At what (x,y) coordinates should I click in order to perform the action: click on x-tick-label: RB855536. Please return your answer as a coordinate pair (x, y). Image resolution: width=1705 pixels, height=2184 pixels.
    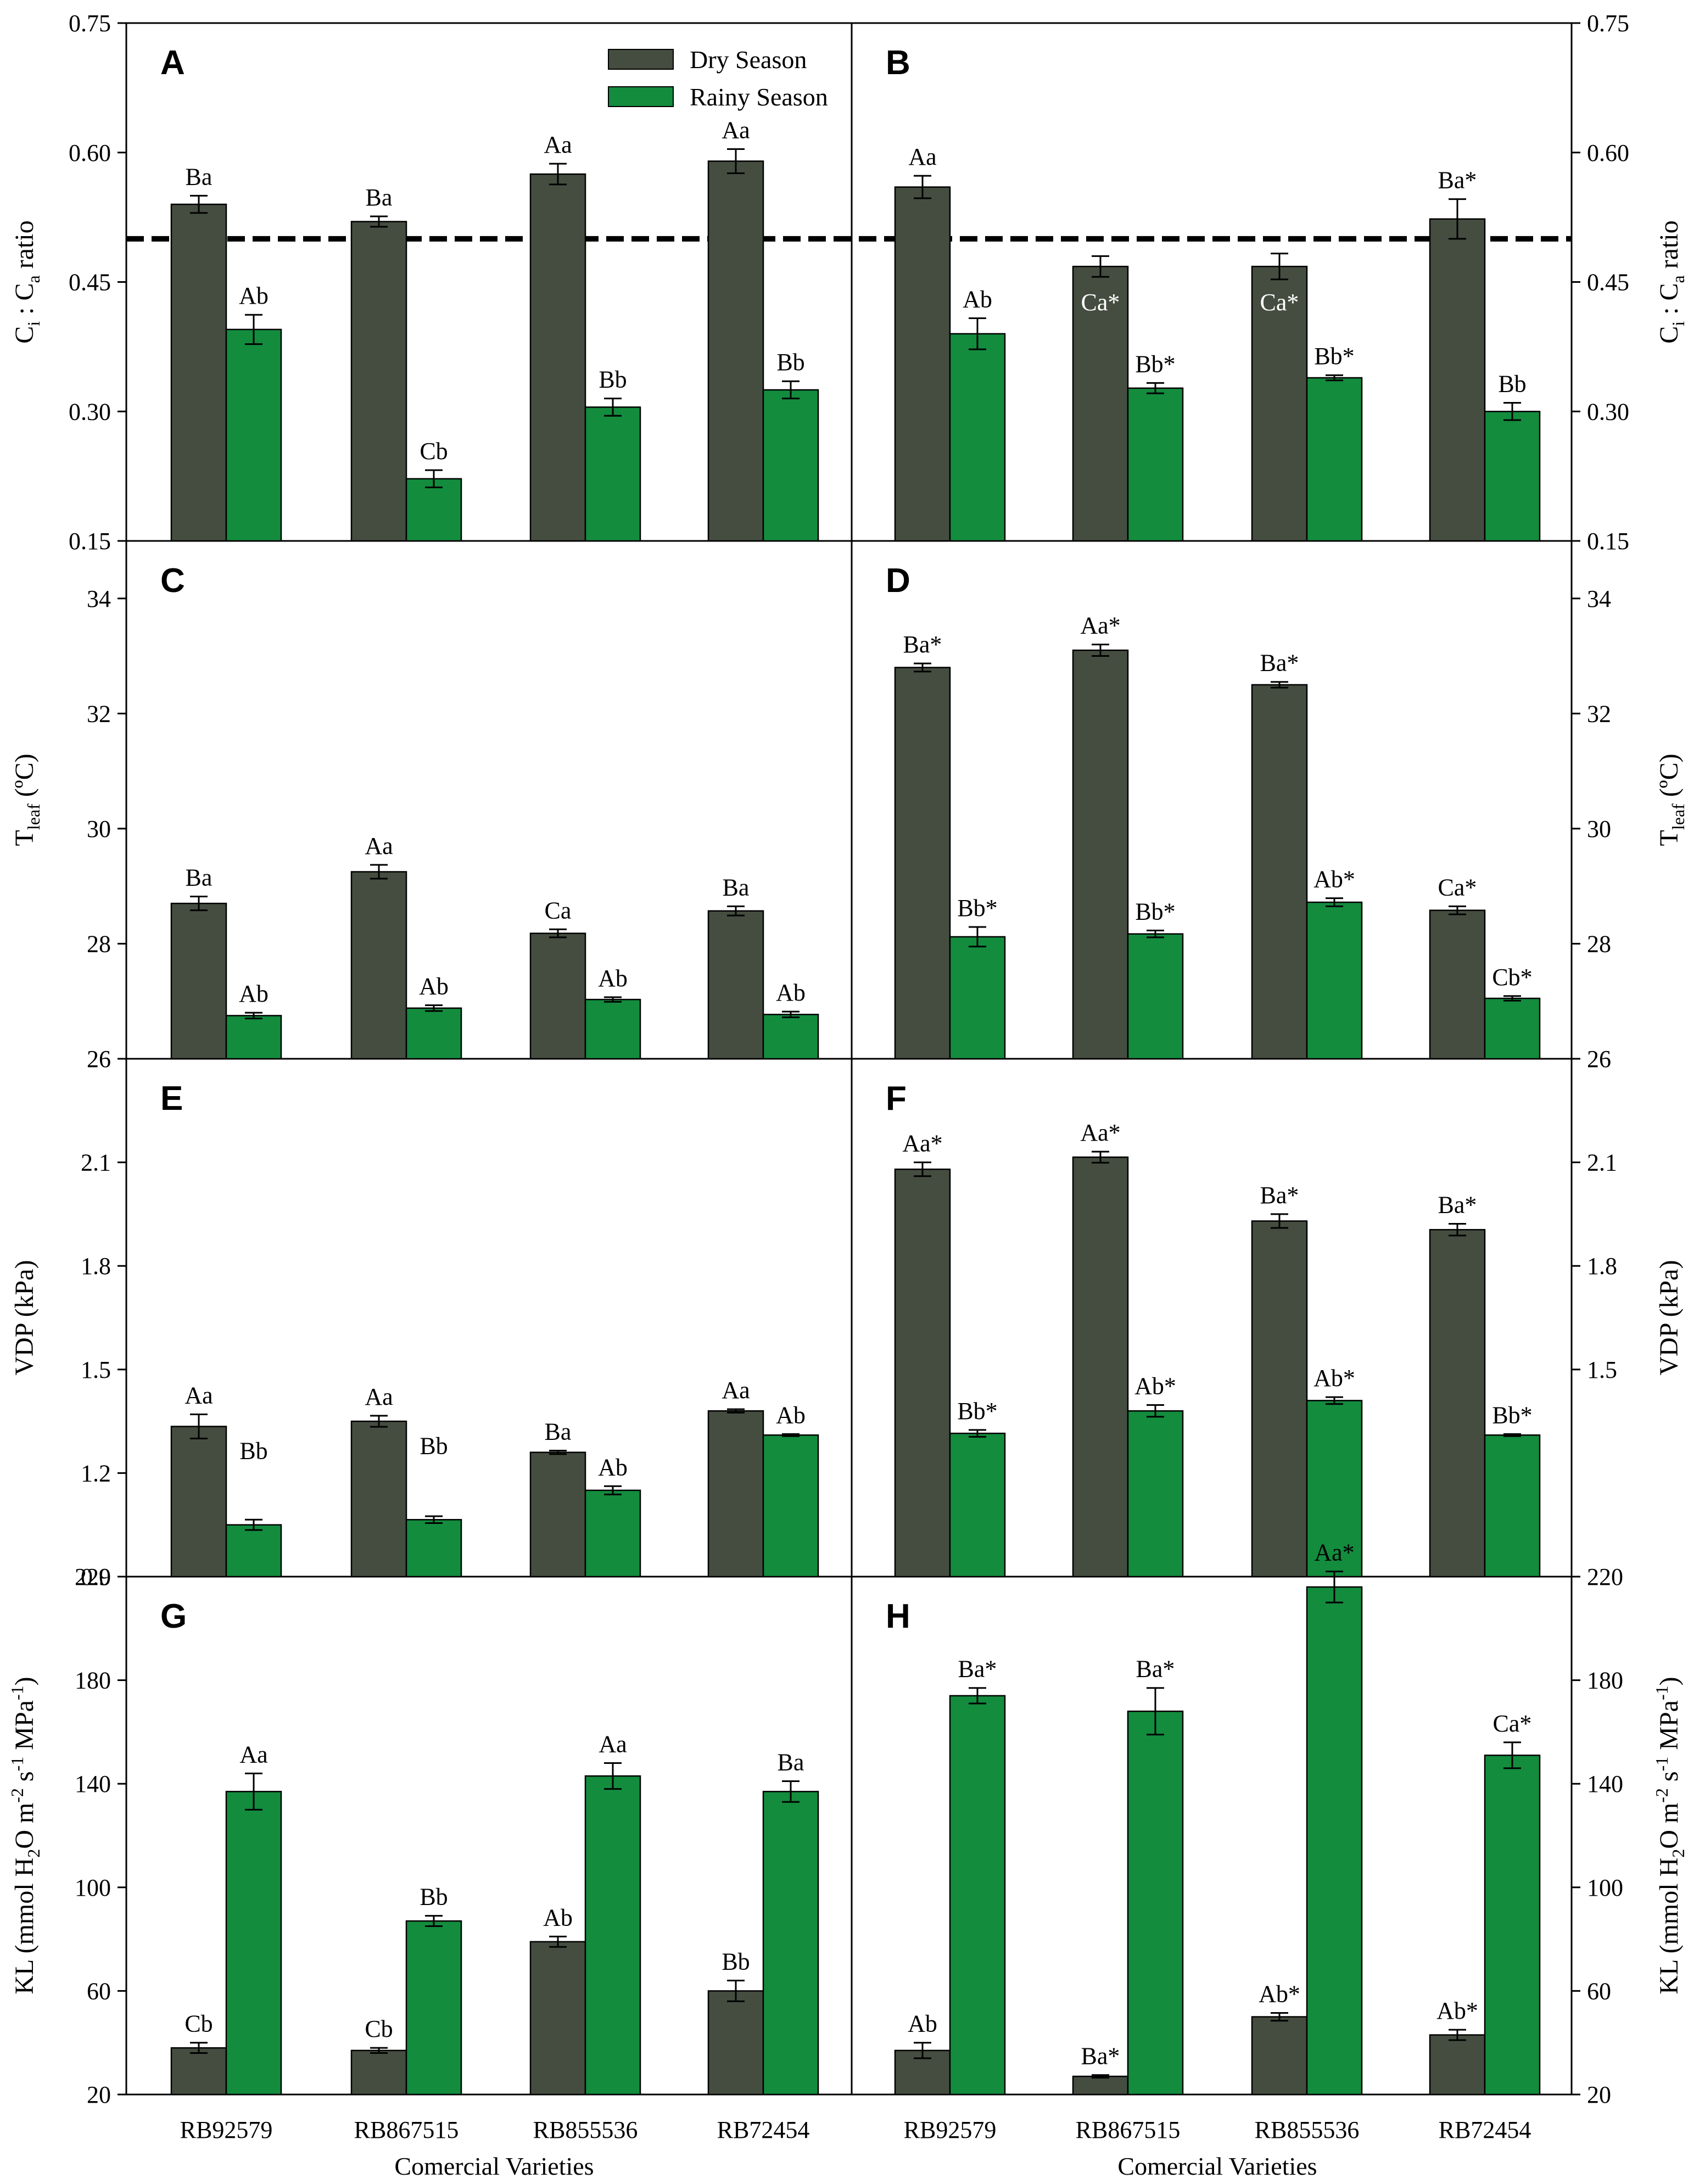
    Looking at the image, I should click on (1307, 2129).